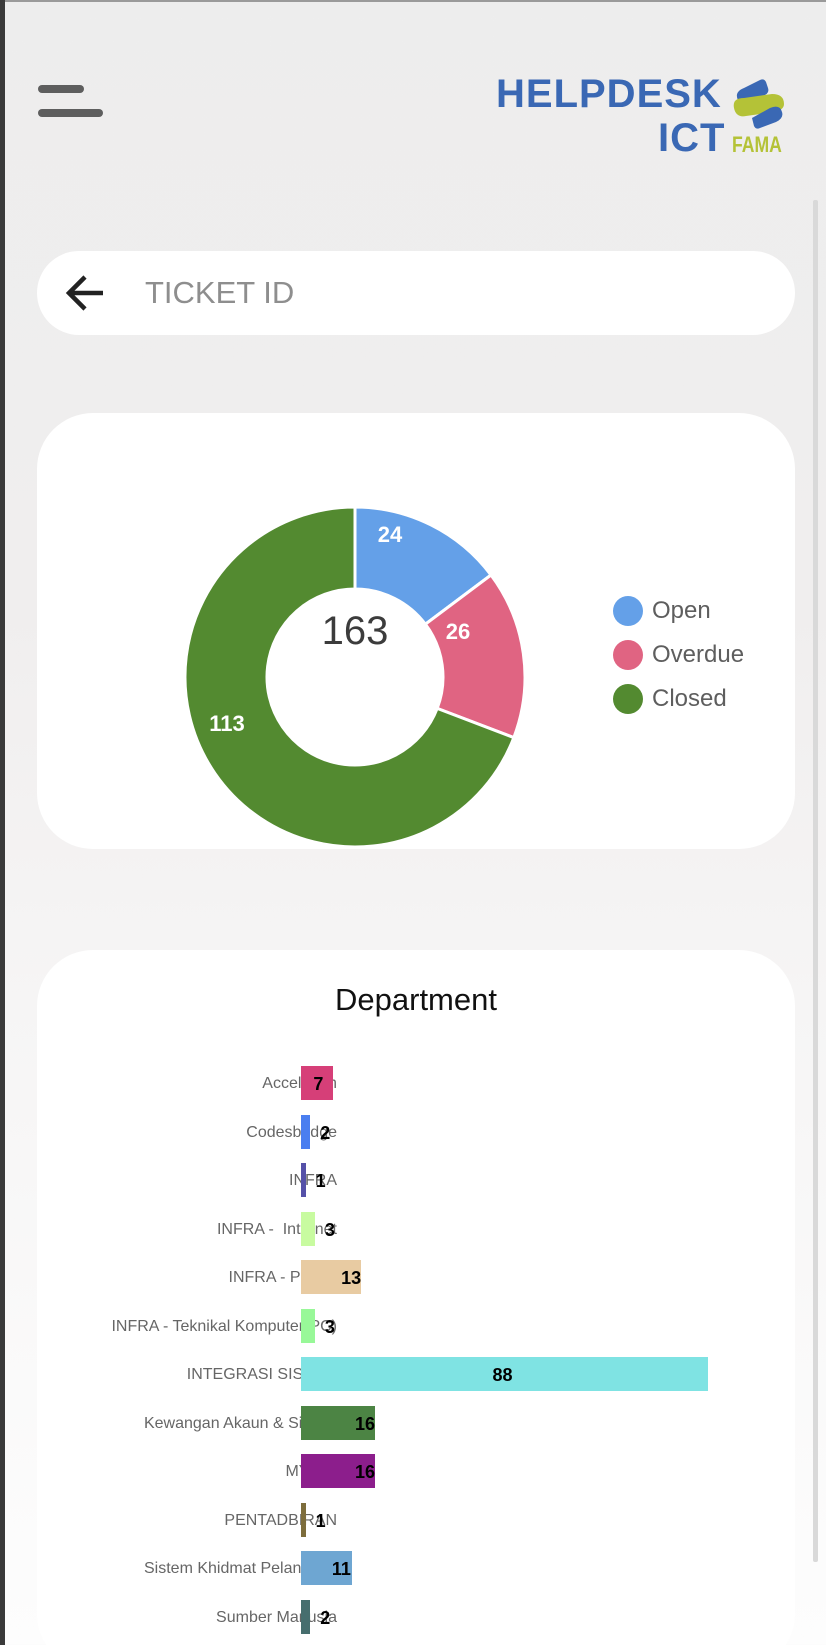 This screenshot has height=1645, width=826. Describe the element at coordinates (416, 1229) in the screenshot. I see `bar-row: INFRA - Internet 3` at that location.